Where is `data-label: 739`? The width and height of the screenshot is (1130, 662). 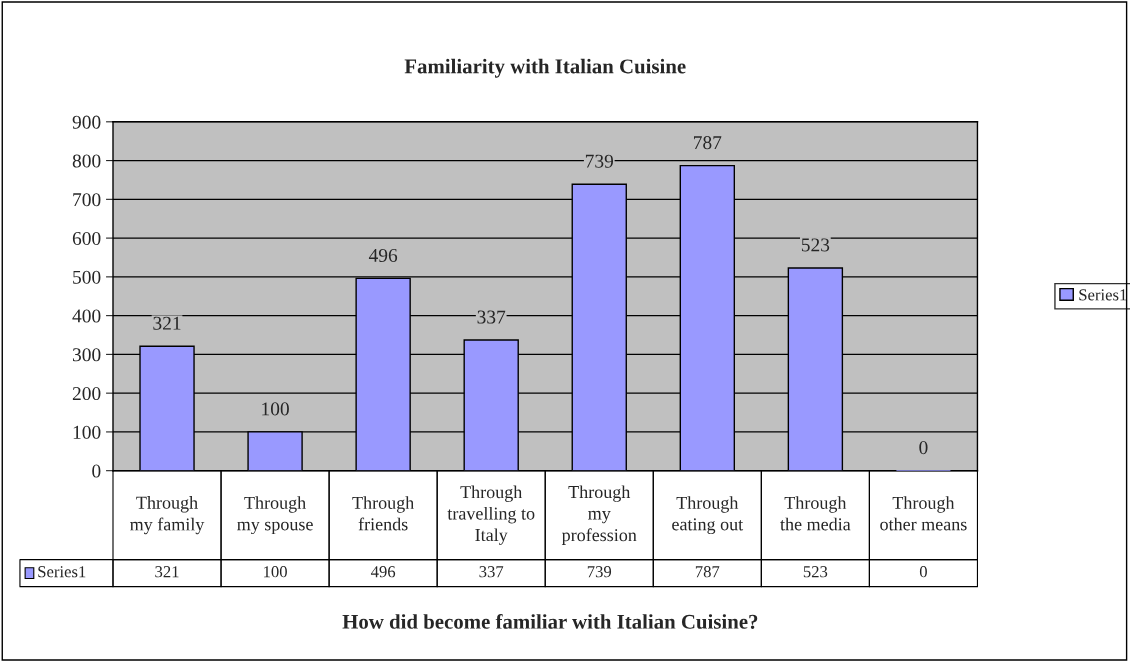
data-label: 739 is located at coordinates (599, 161).